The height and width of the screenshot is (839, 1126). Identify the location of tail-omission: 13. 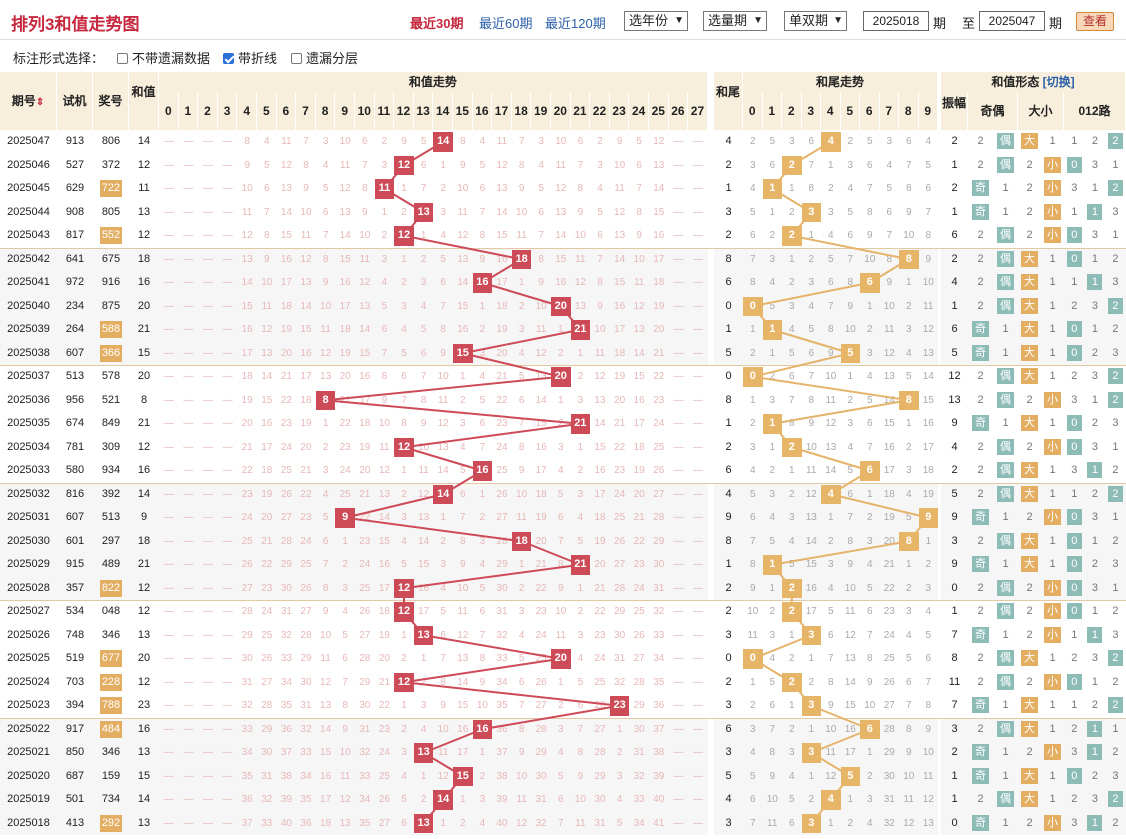
(928, 823).